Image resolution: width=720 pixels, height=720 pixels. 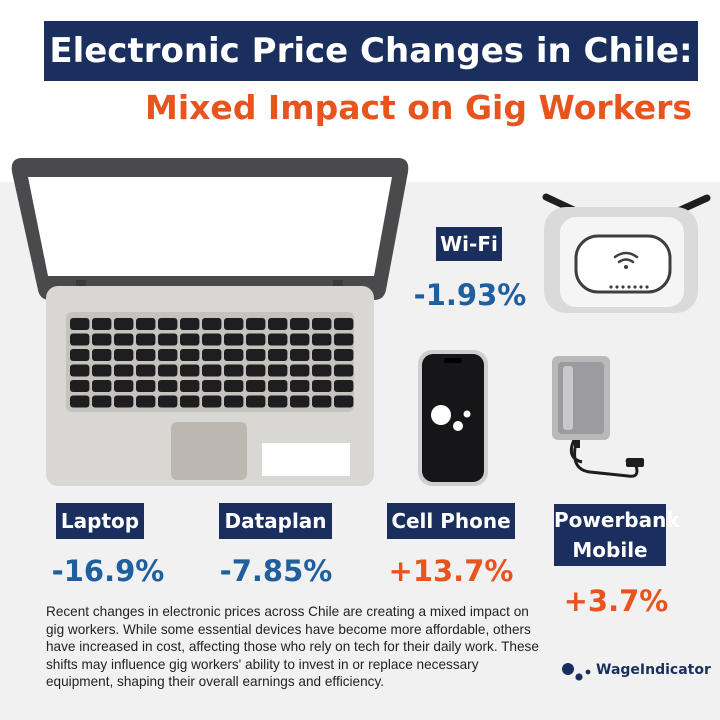 I want to click on powerbank-label-line1: Powerbank, so click(x=617, y=520).